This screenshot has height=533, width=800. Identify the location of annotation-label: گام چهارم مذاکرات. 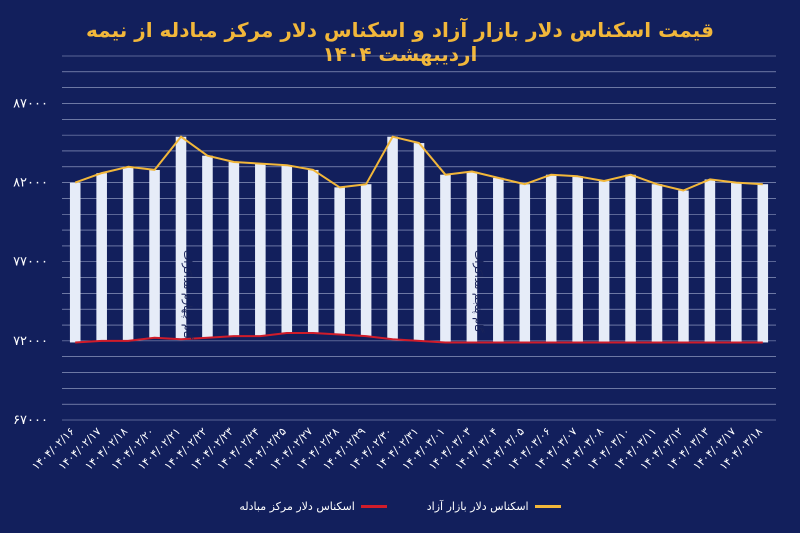
(187, 295).